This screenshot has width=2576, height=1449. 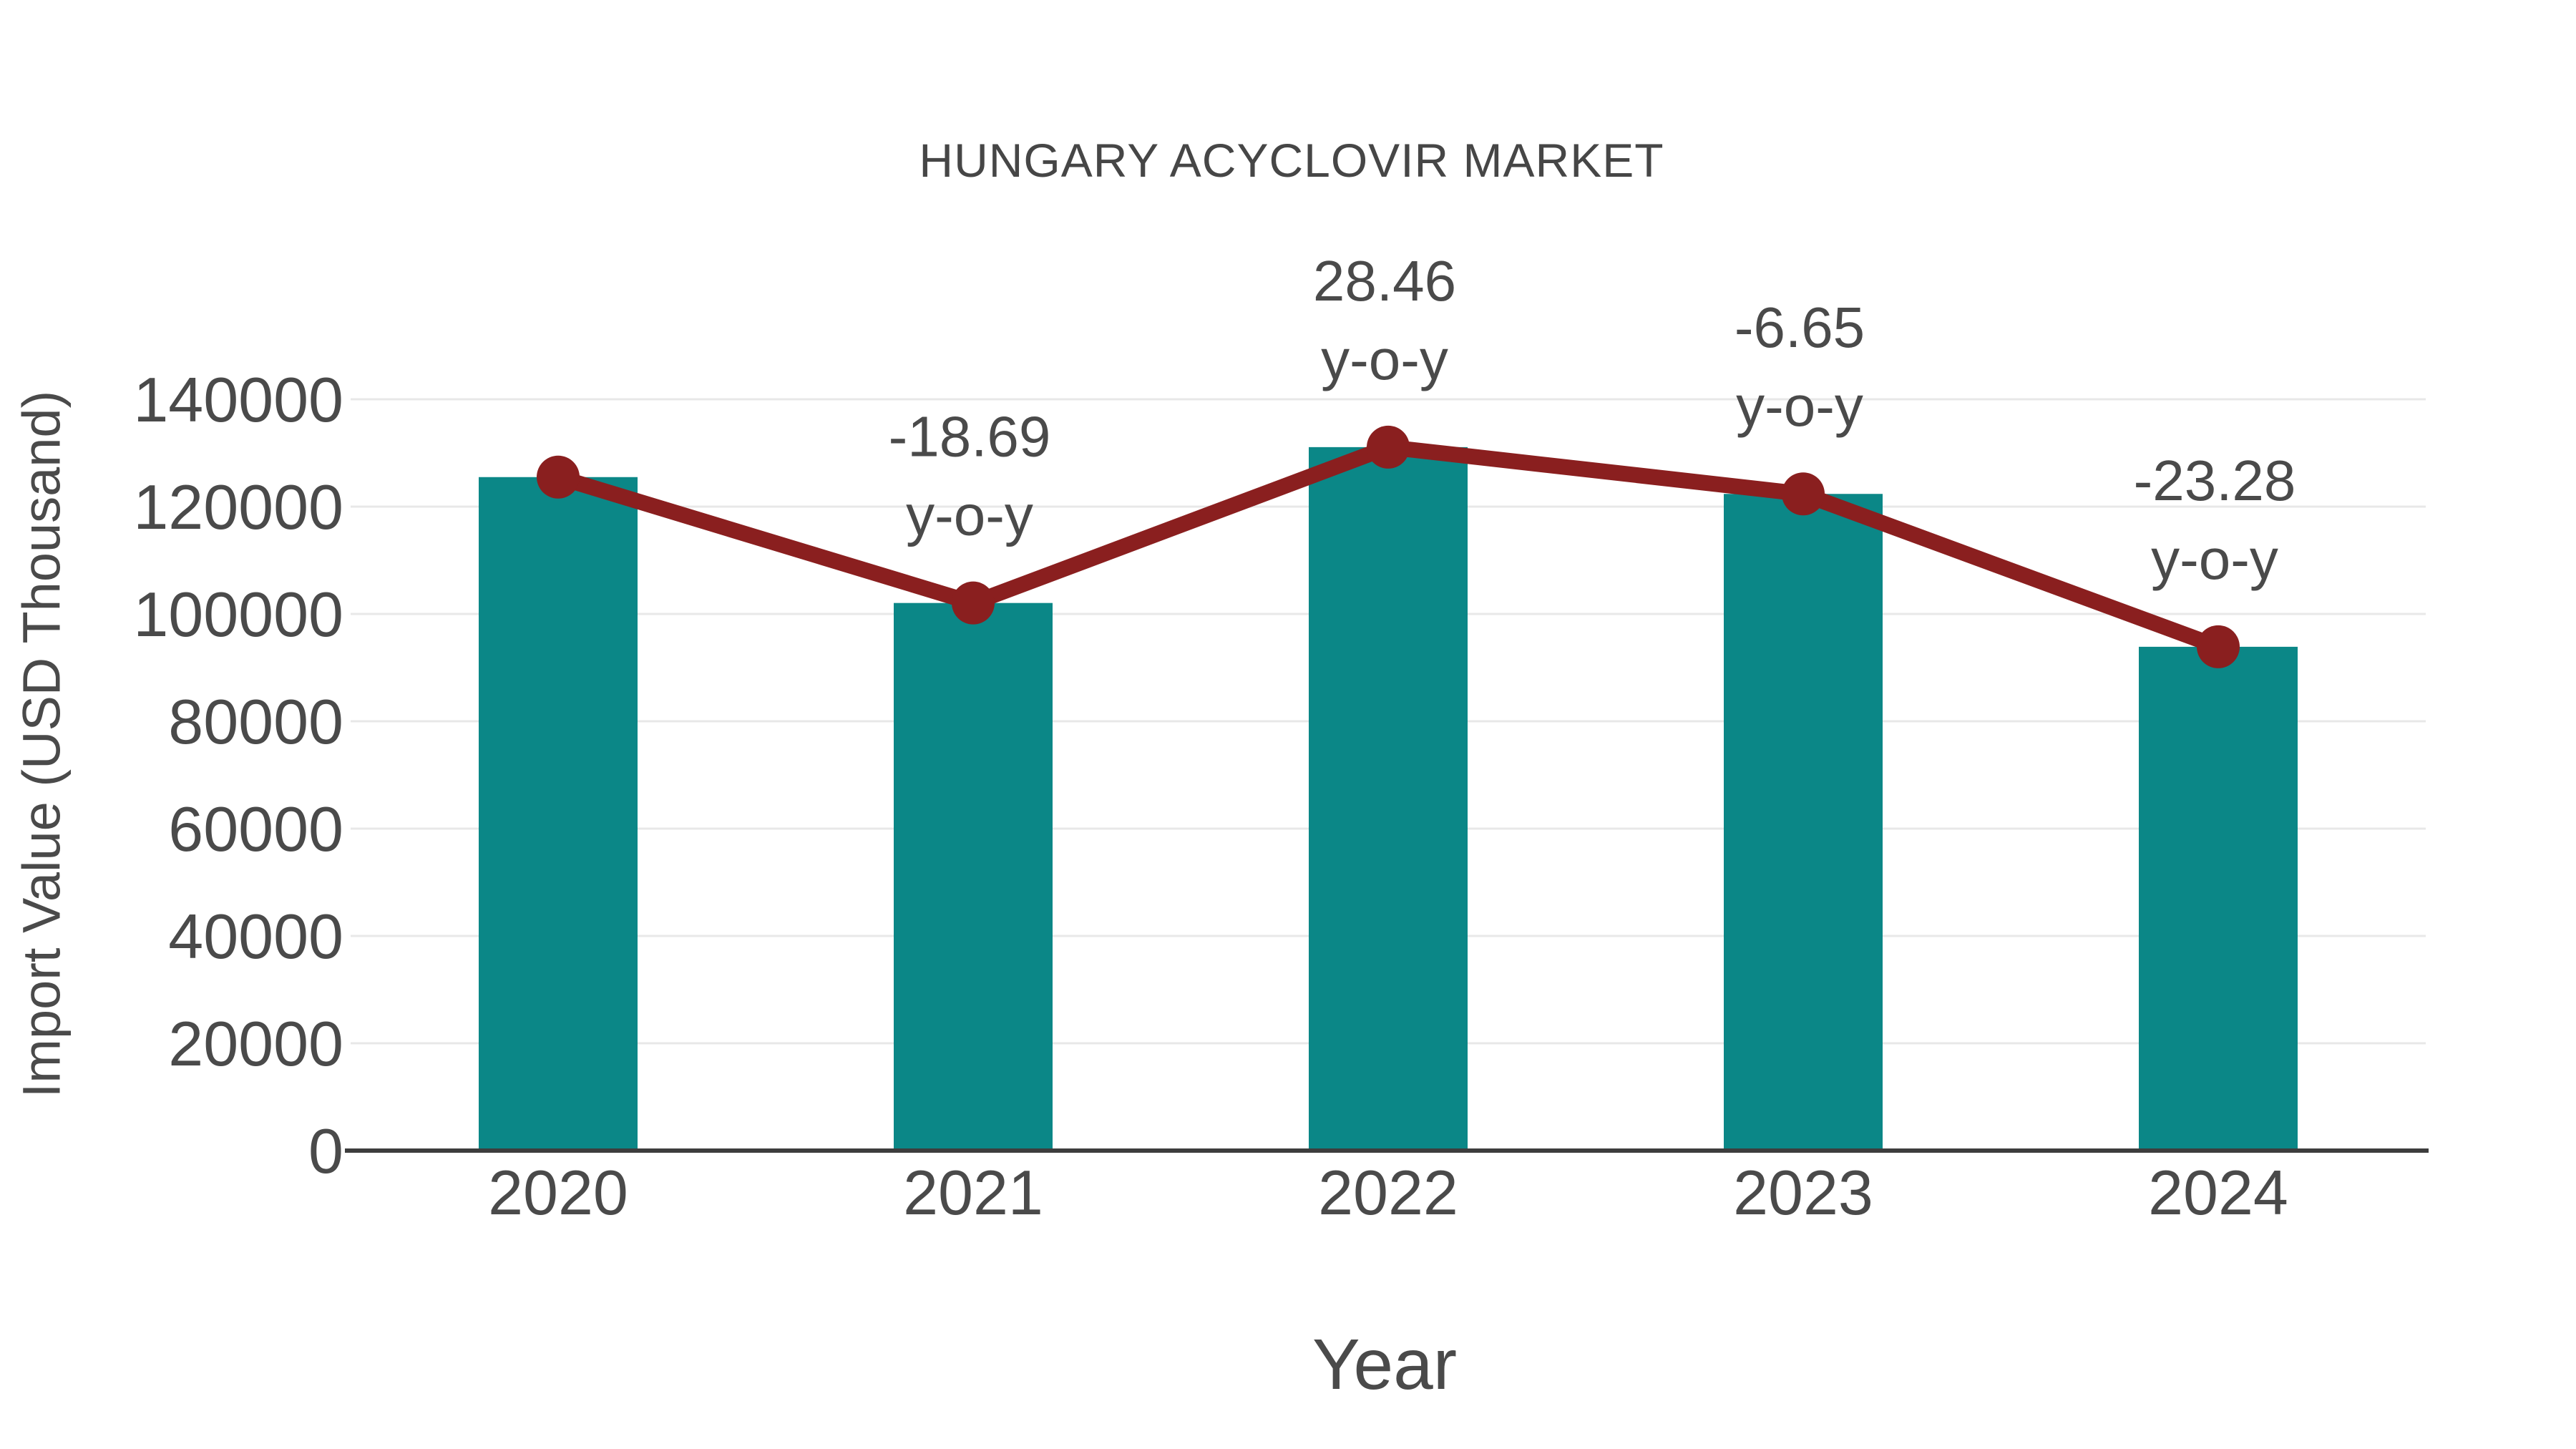 I want to click on y-tick-label-80000: 80000, so click(x=255, y=721).